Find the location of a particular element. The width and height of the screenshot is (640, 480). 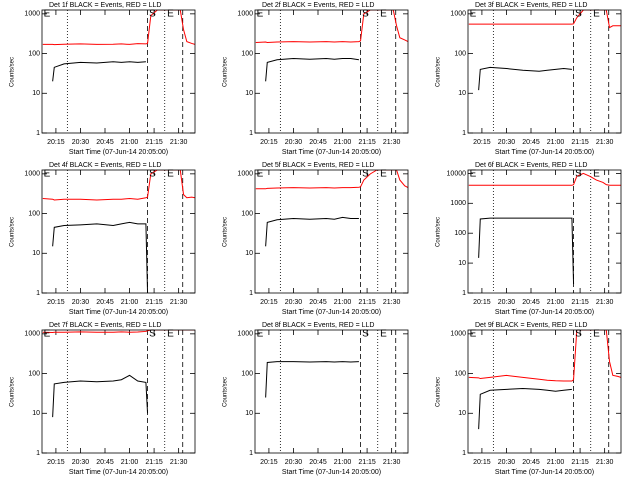

chart-title: Det 1f BLACK = Events, RED = LLD is located at coordinates (105, 5).